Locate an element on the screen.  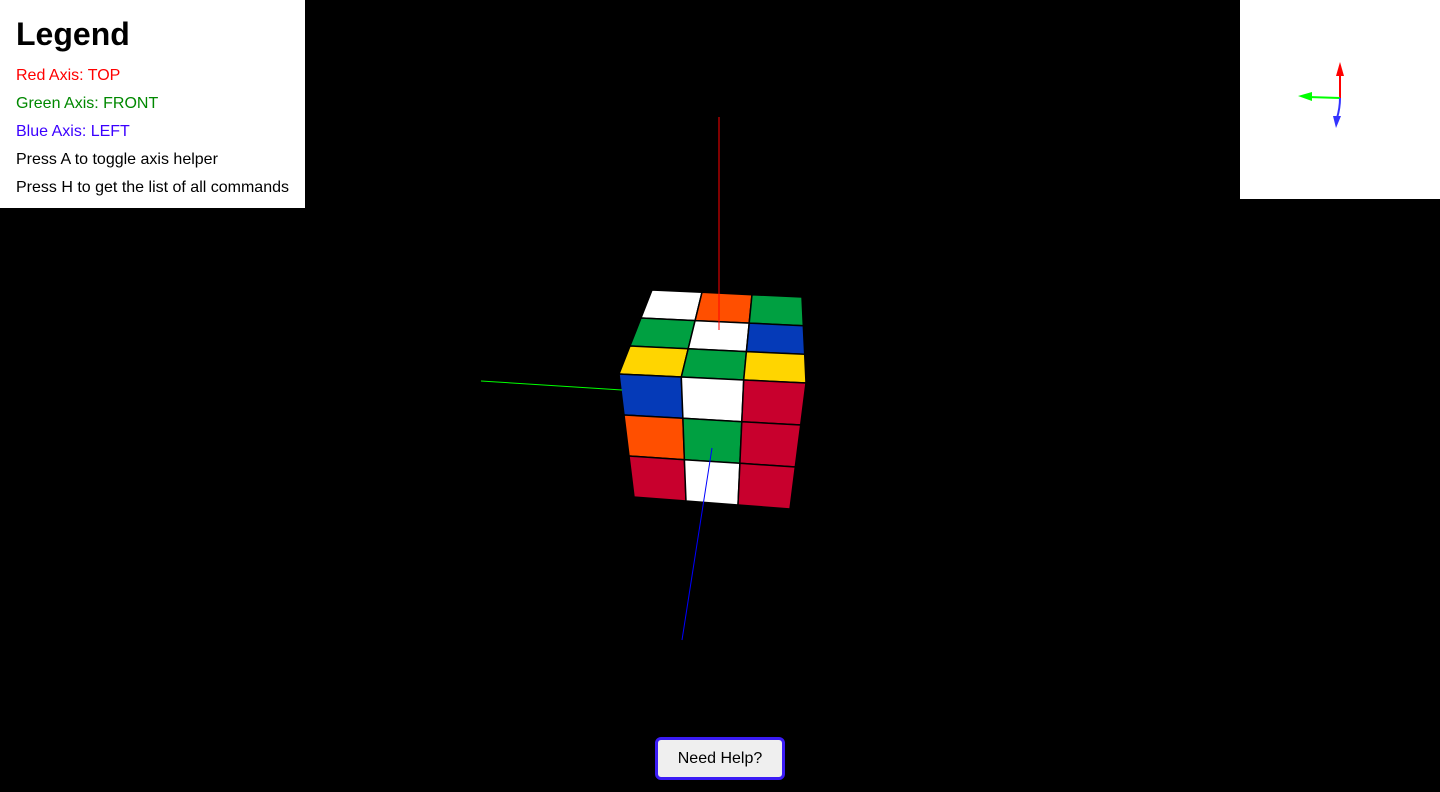
rubiks-cube is located at coordinates (712, 399).